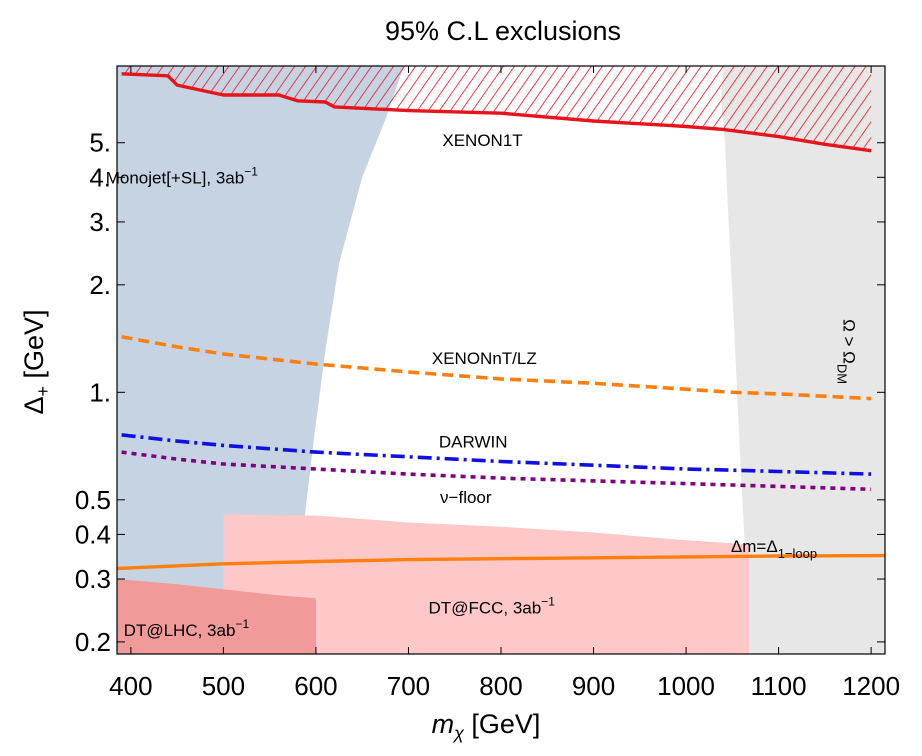  Describe the element at coordinates (492, 606) in the screenshot. I see `annotation-dt-fcc-3ab: DT@FCC, 3ab−1` at that location.